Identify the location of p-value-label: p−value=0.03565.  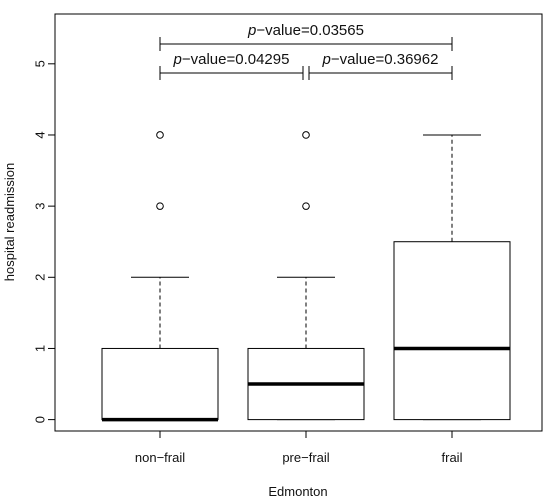
(305, 30).